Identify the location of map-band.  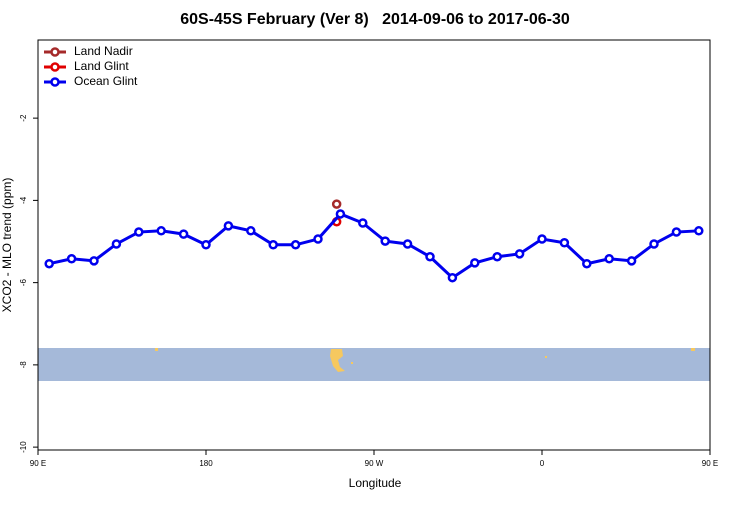
(374, 364).